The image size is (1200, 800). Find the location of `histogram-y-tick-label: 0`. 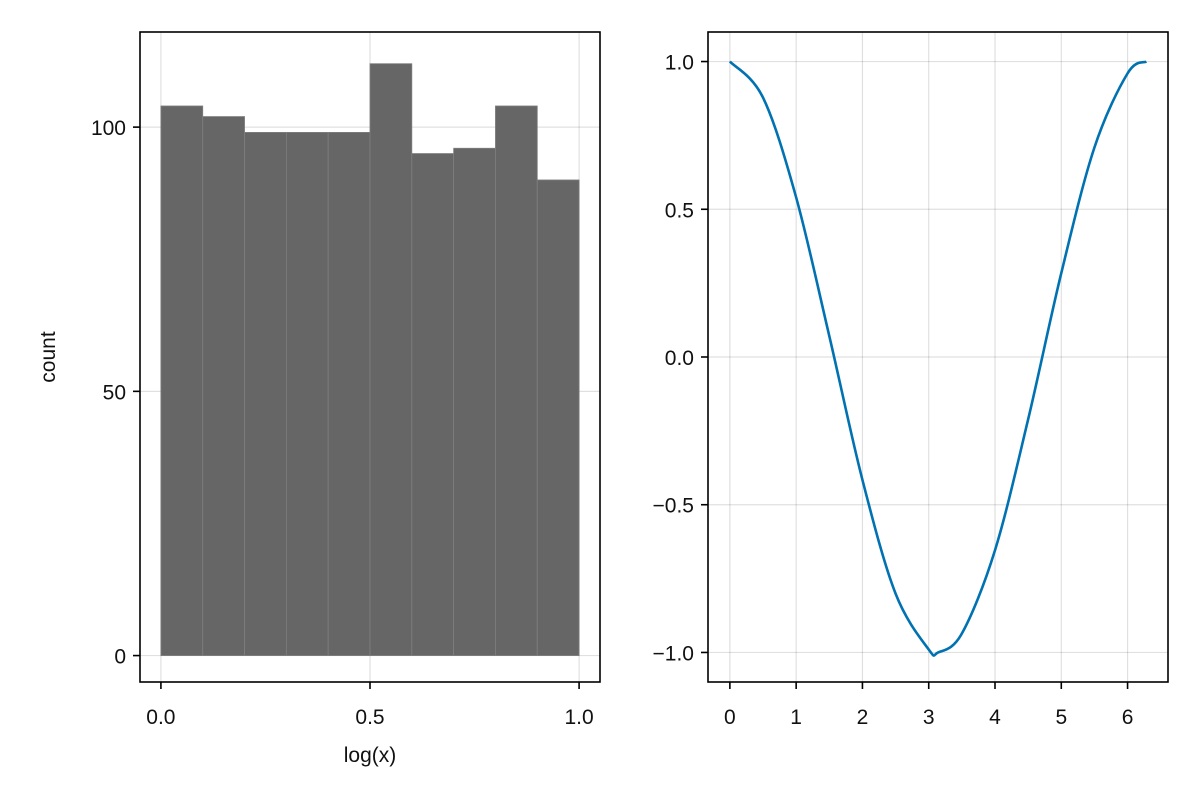

histogram-y-tick-label: 0 is located at coordinates (120, 657).